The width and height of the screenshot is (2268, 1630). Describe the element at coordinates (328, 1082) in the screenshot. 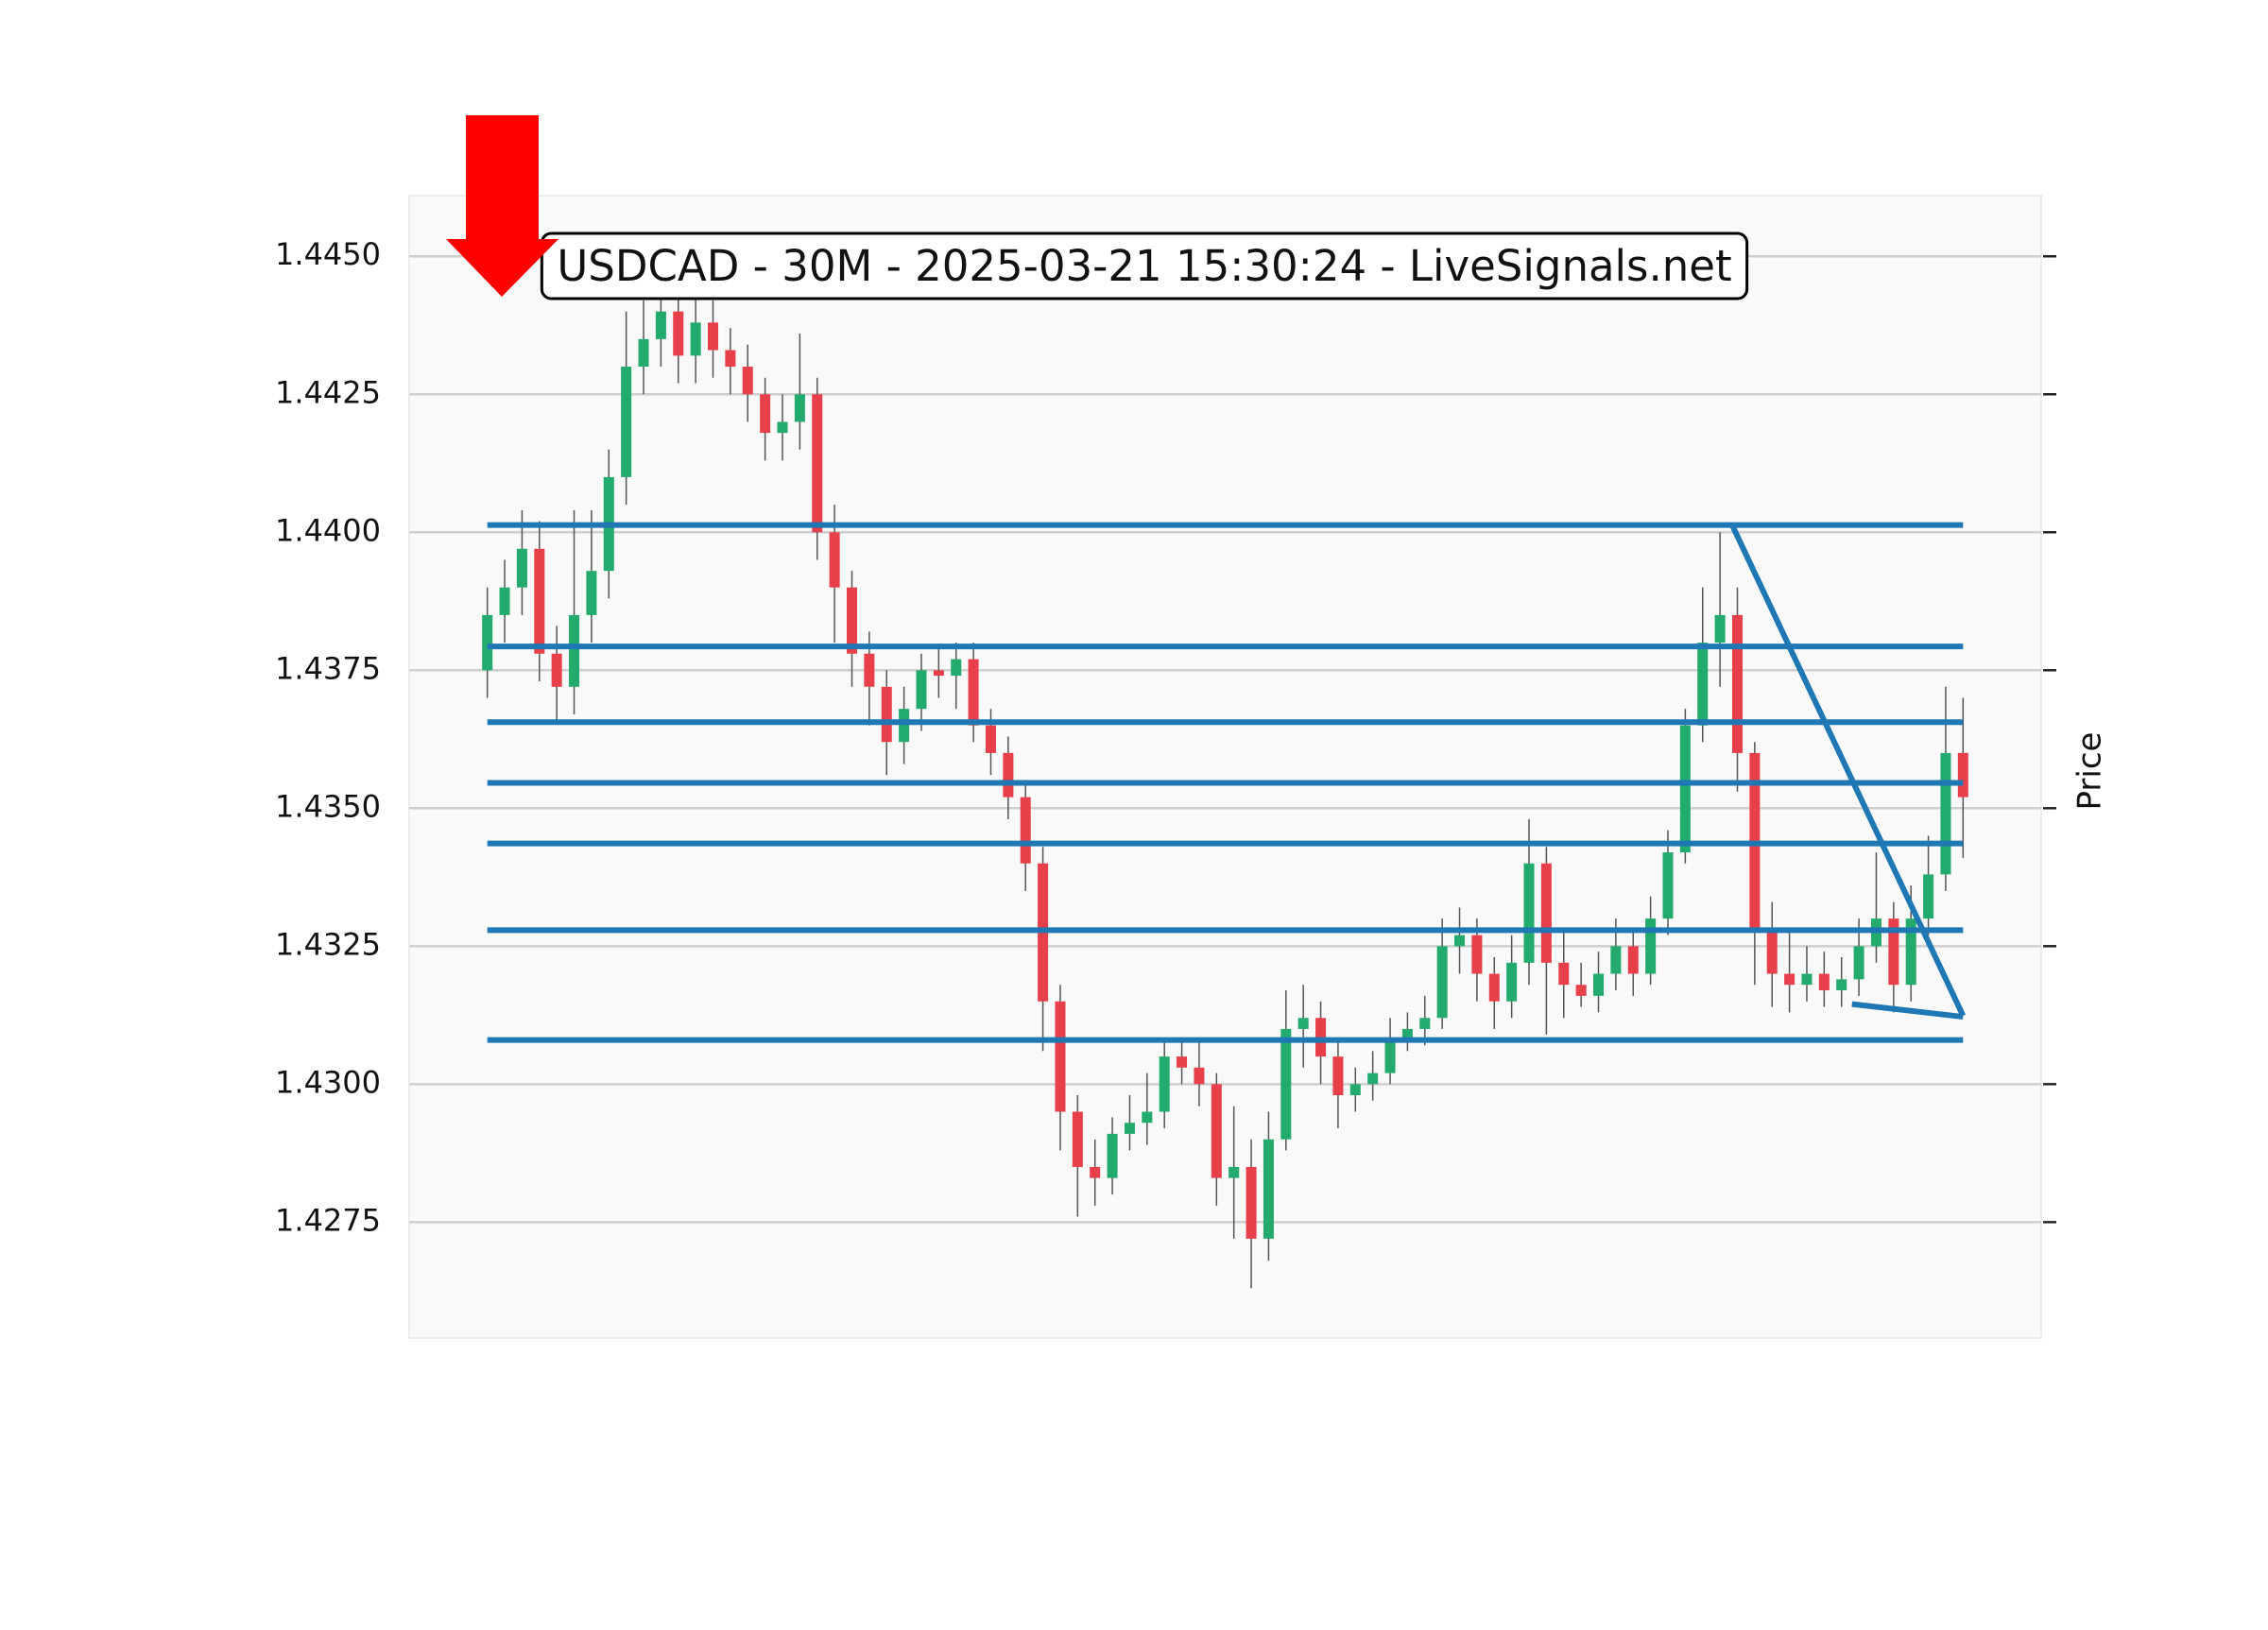

I see `y-tick-label: 1.4300` at that location.